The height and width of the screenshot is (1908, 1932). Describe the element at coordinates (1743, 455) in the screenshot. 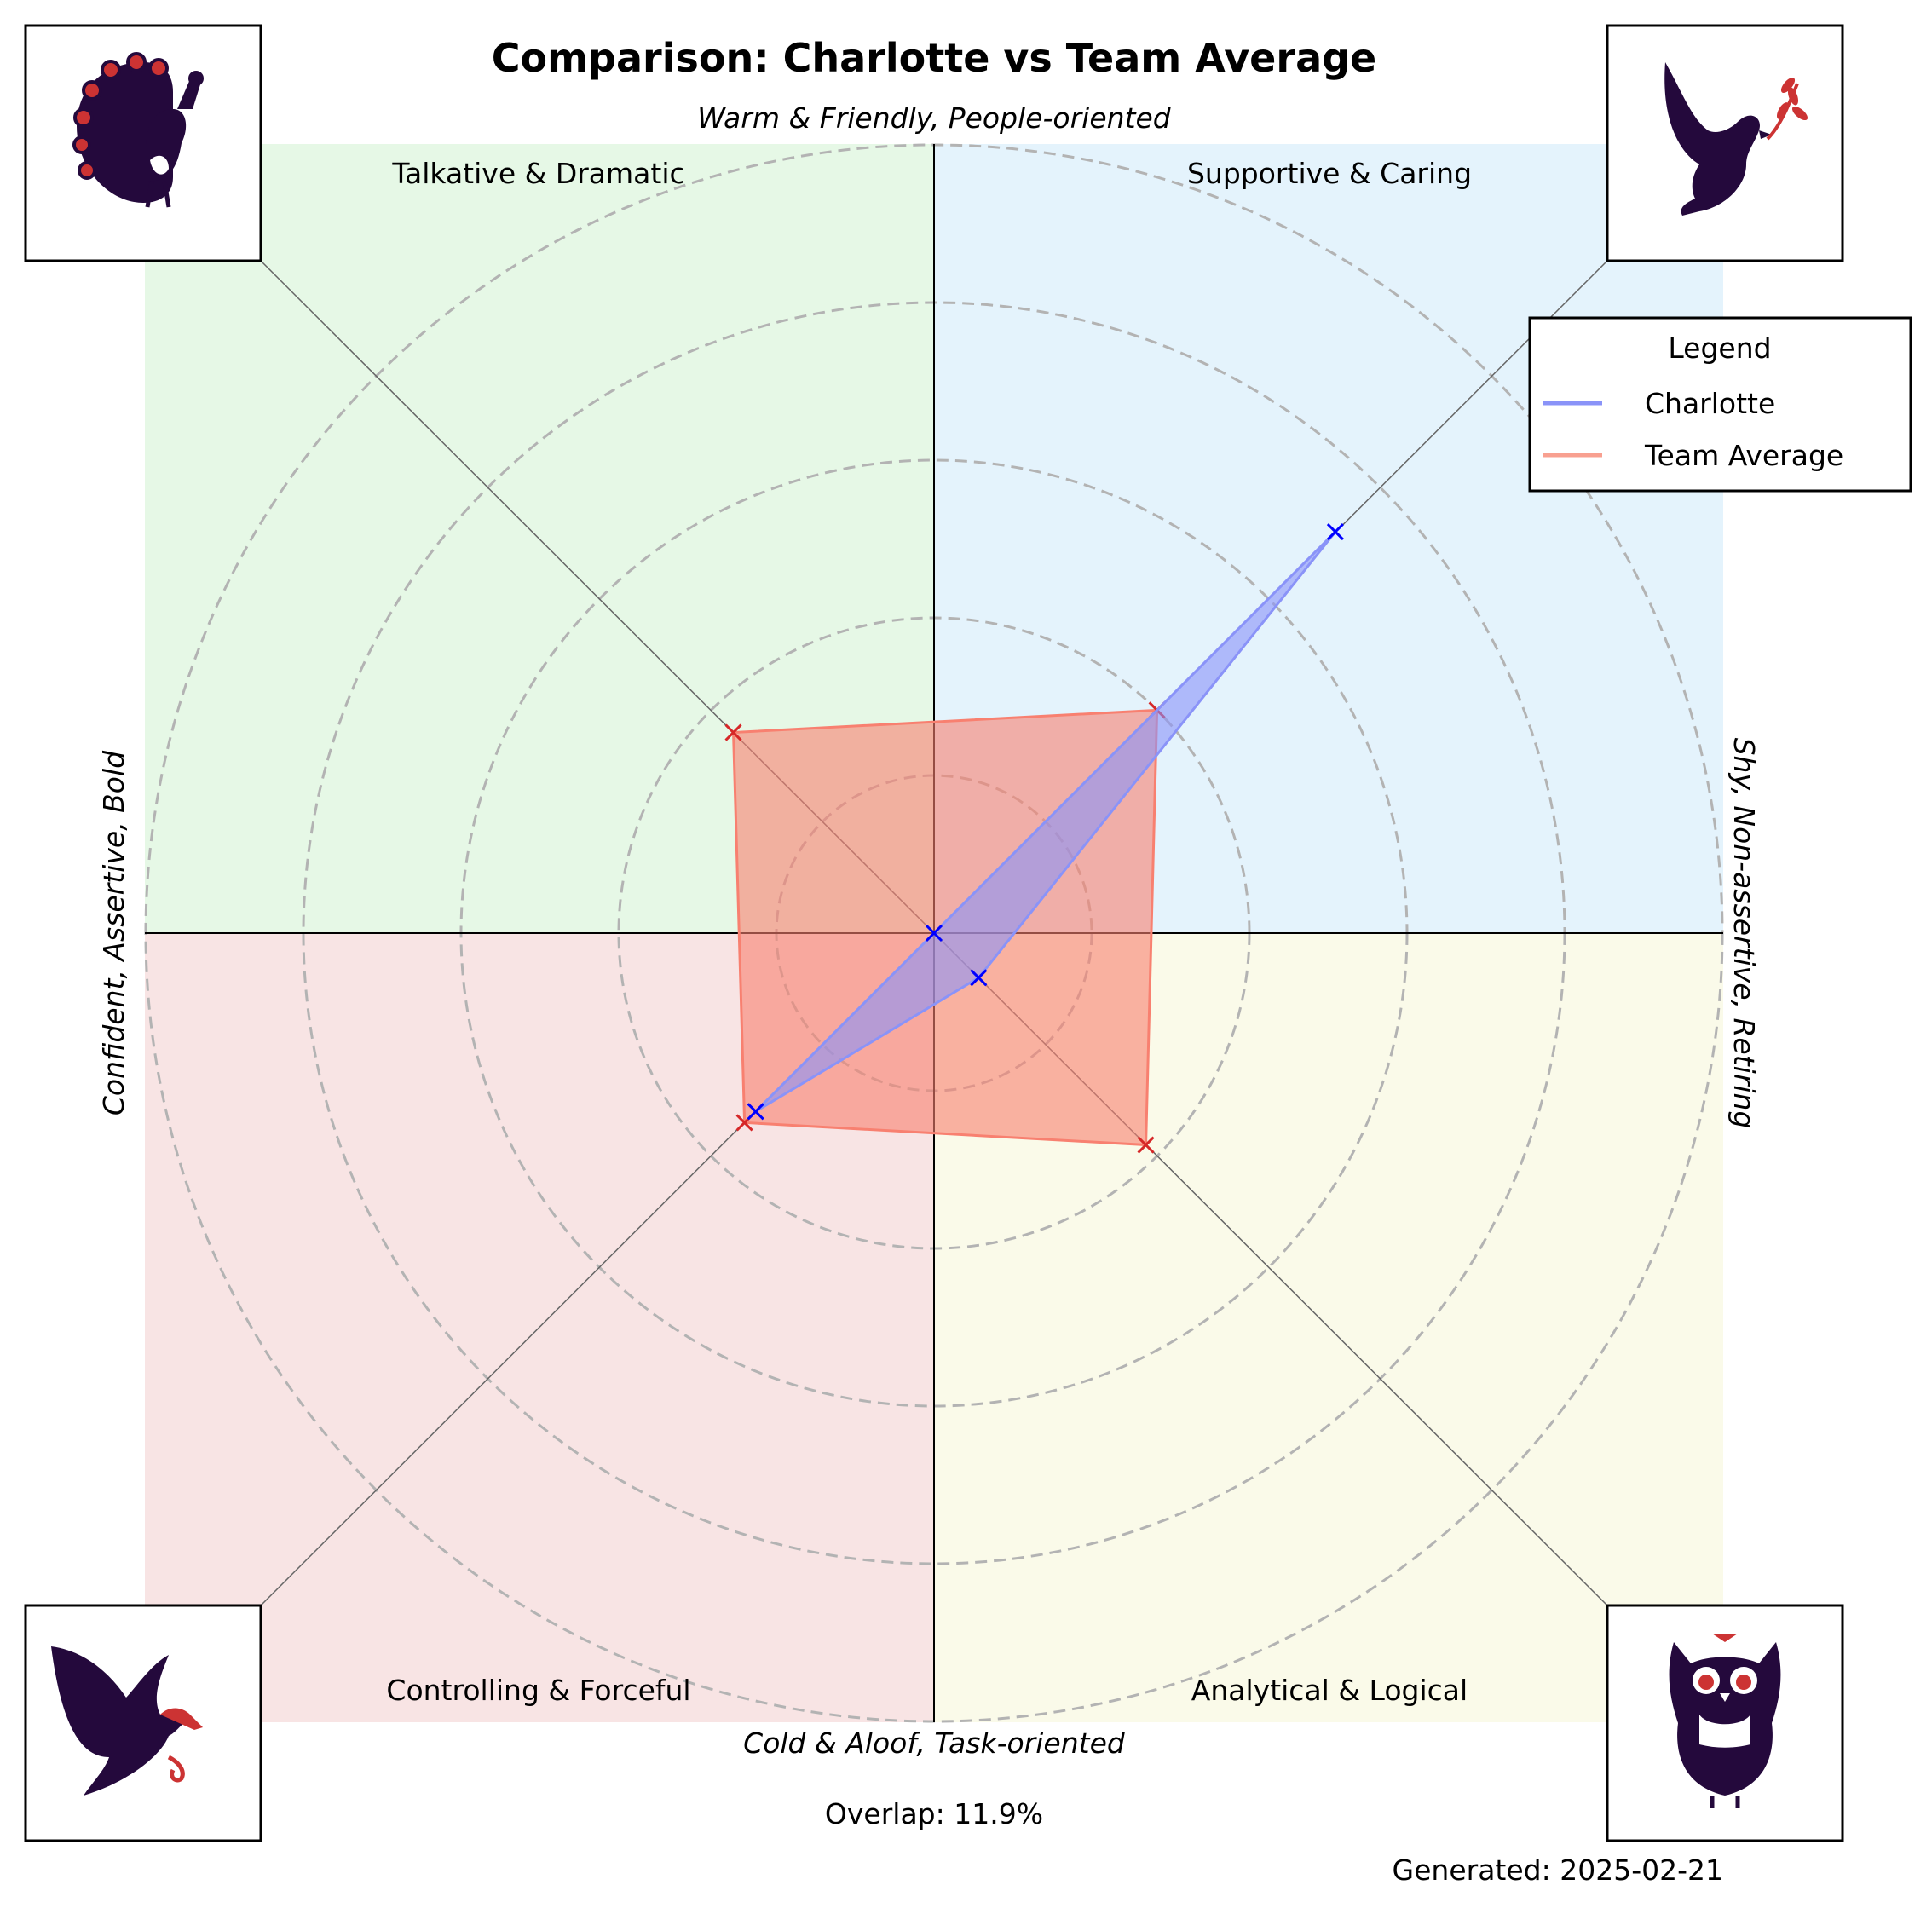

I see `legend-entry-team-average: Team Average` at that location.